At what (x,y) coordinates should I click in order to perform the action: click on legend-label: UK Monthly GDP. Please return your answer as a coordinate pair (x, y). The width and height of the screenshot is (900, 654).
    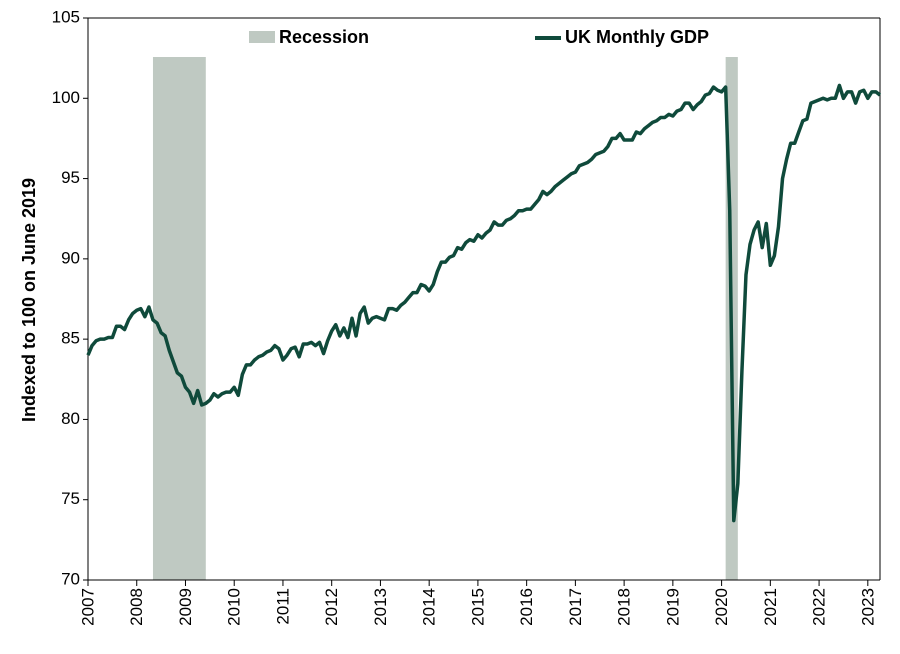
    Looking at the image, I should click on (637, 37).